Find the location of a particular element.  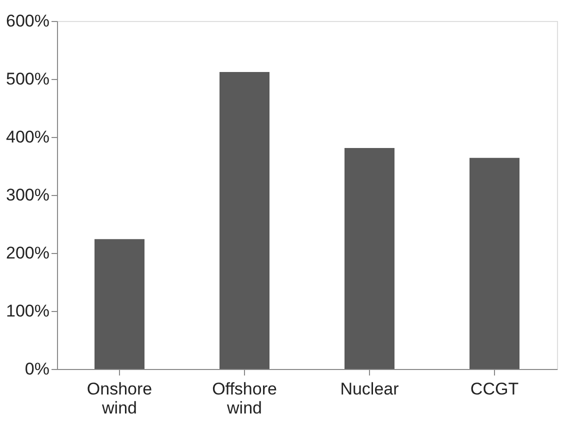

y-tick-label: 500% is located at coordinates (28, 79).